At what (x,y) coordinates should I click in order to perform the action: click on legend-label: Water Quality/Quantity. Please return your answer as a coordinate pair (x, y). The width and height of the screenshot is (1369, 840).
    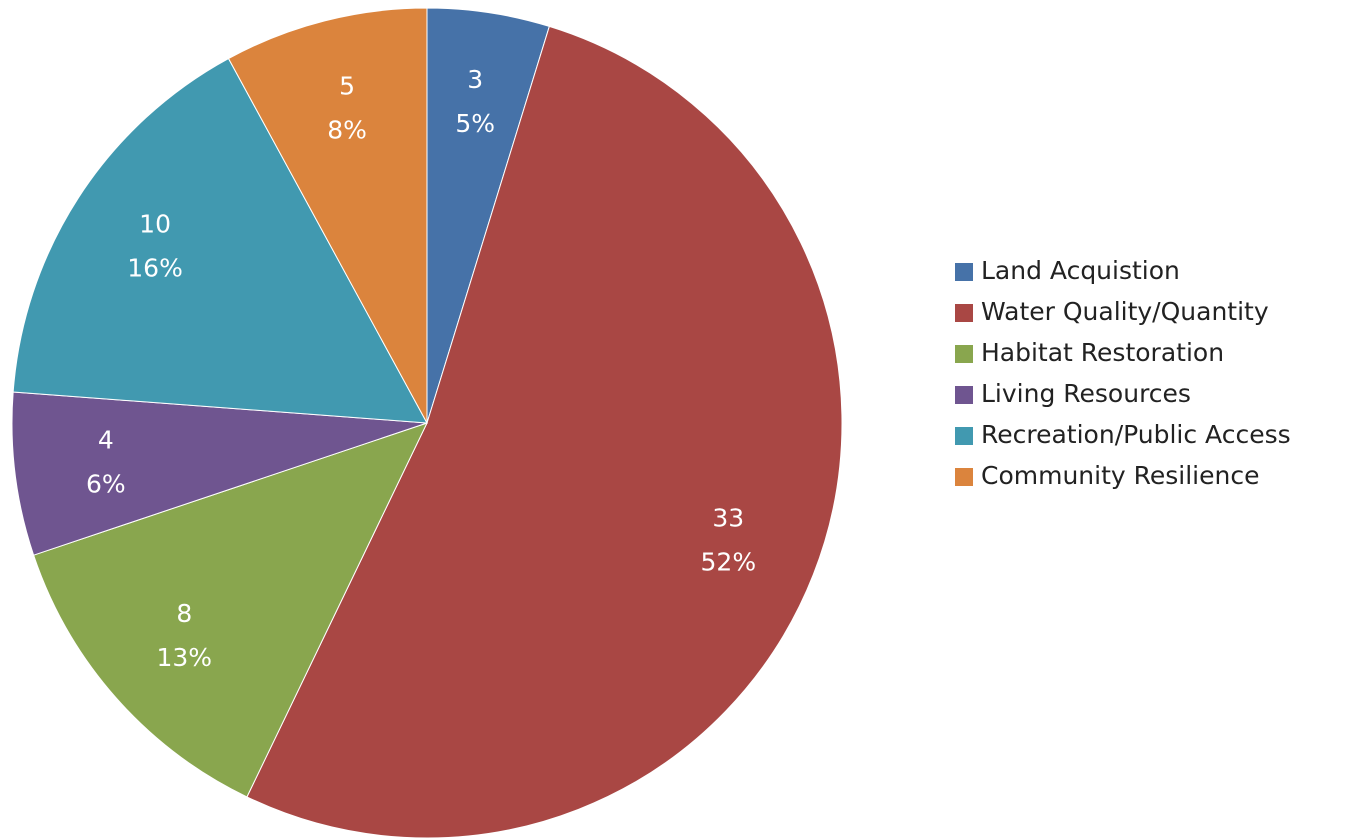
    Looking at the image, I should click on (1125, 311).